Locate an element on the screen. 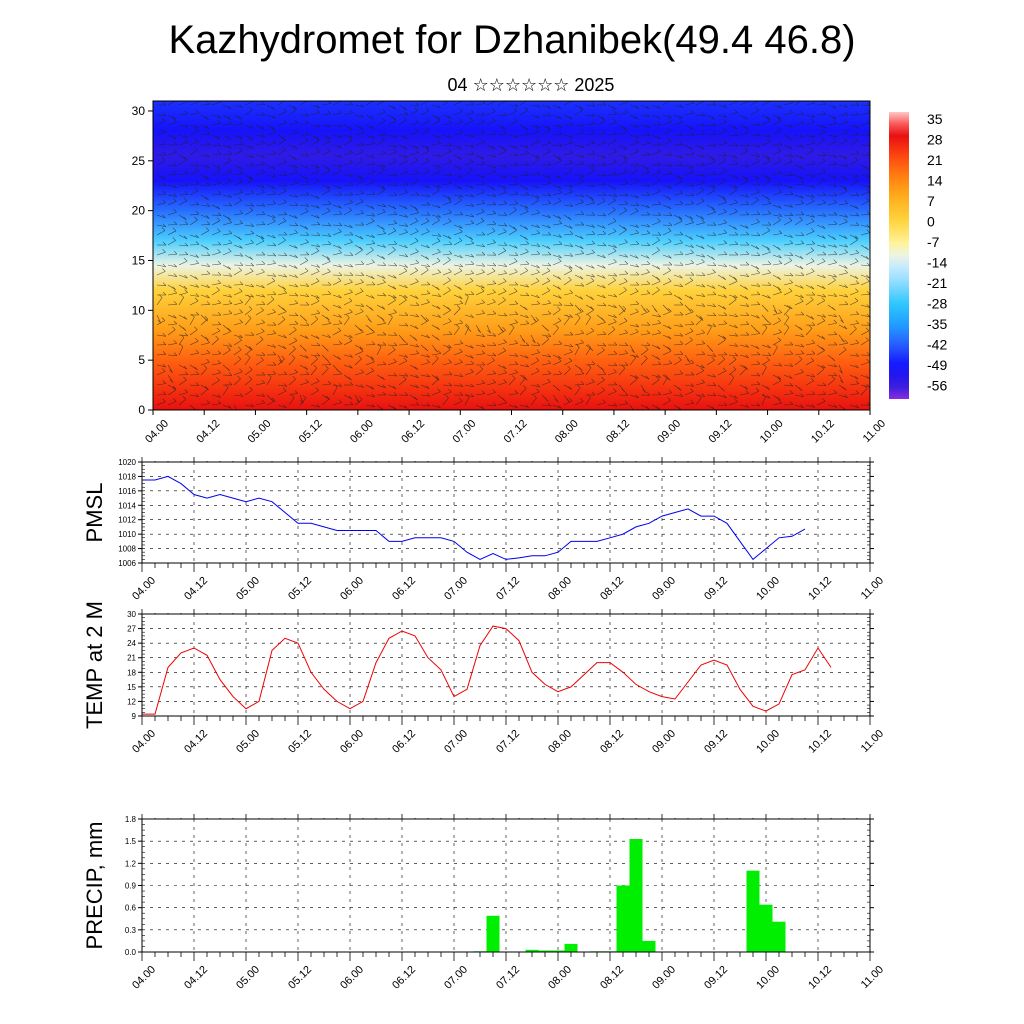 This screenshot has height=1024, width=1024. x-tick-label: 10.12 is located at coordinates (820, 589).